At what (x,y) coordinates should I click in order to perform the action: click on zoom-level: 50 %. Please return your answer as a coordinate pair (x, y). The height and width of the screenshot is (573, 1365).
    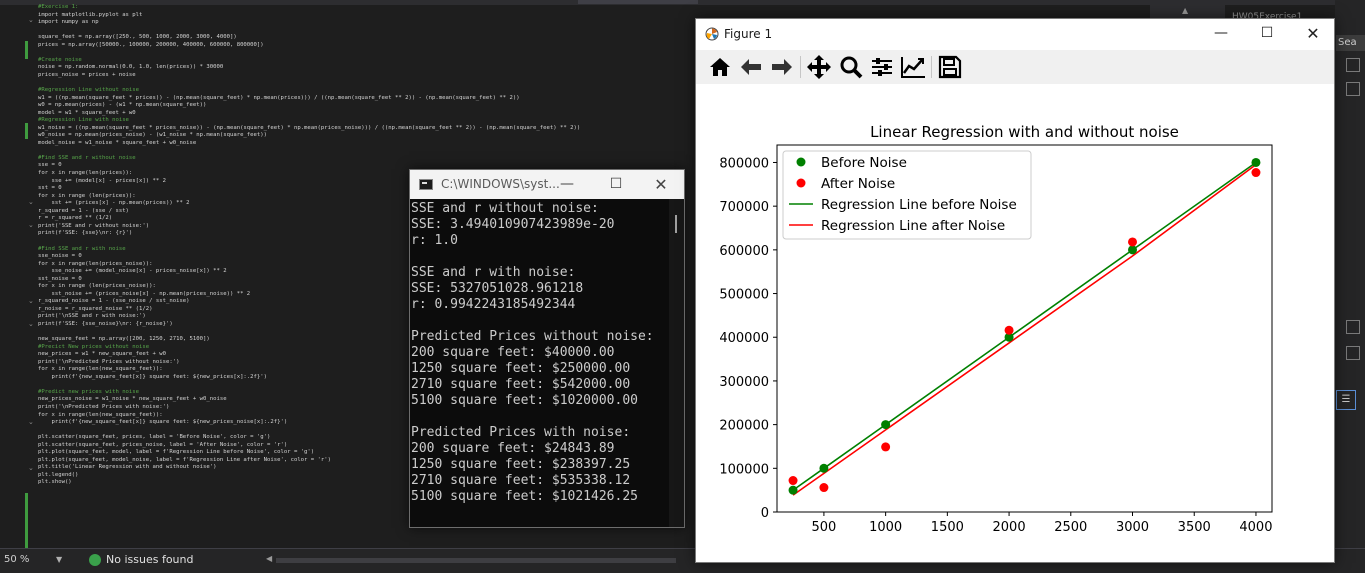
    Looking at the image, I should click on (17, 559).